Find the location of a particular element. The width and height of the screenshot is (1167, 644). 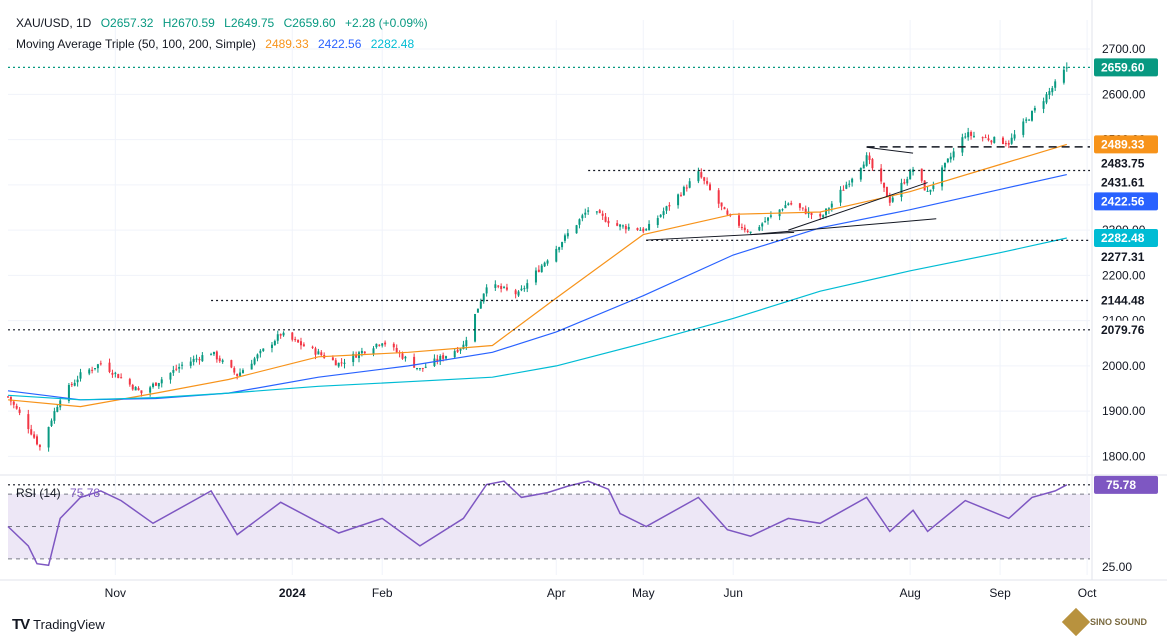

tradingview-brand: TradingView is located at coordinates (69, 624).